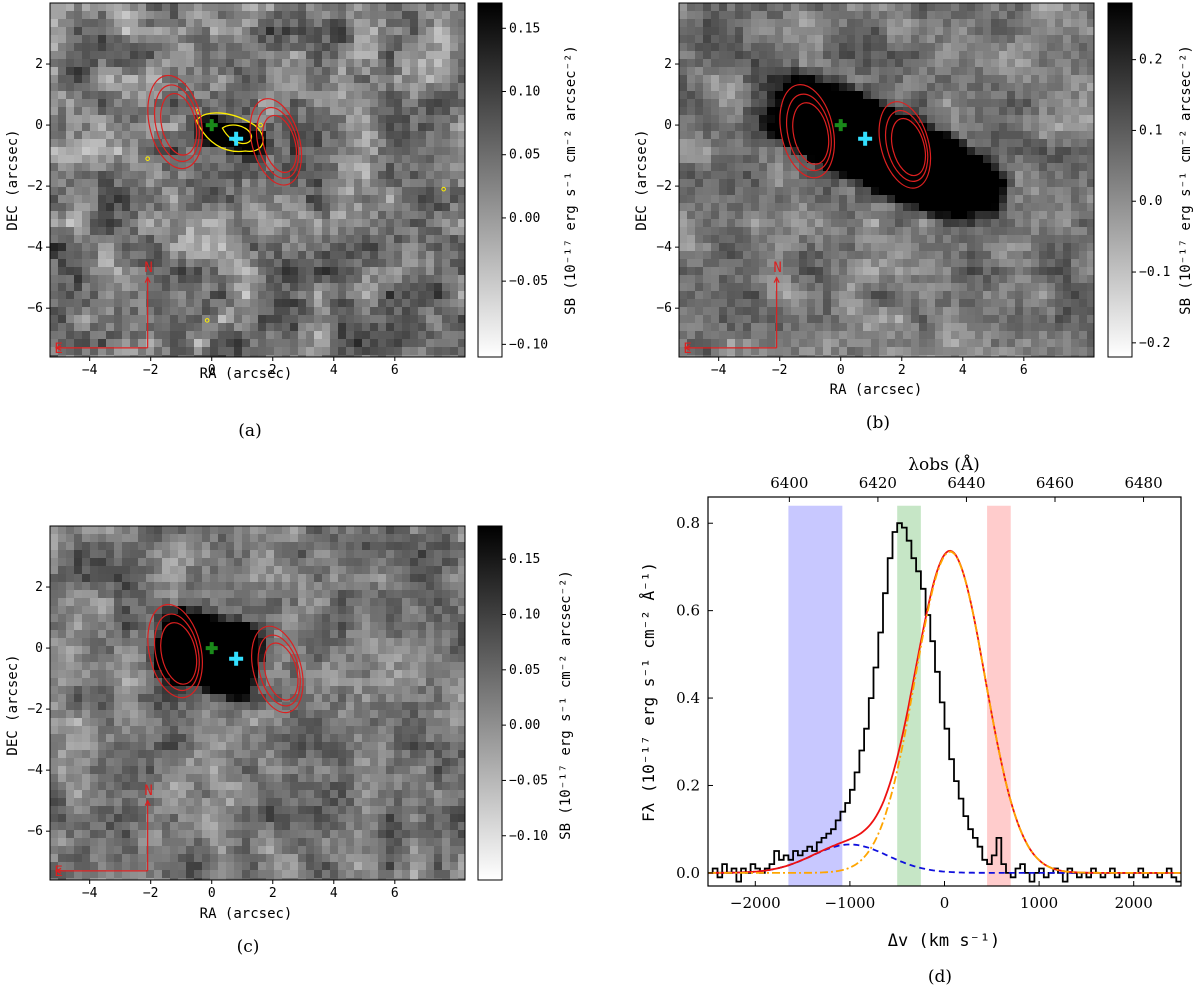 This screenshot has height=991, width=1200. I want to click on panel-a-ylabel: DEC (arcsec), so click(13, 179).